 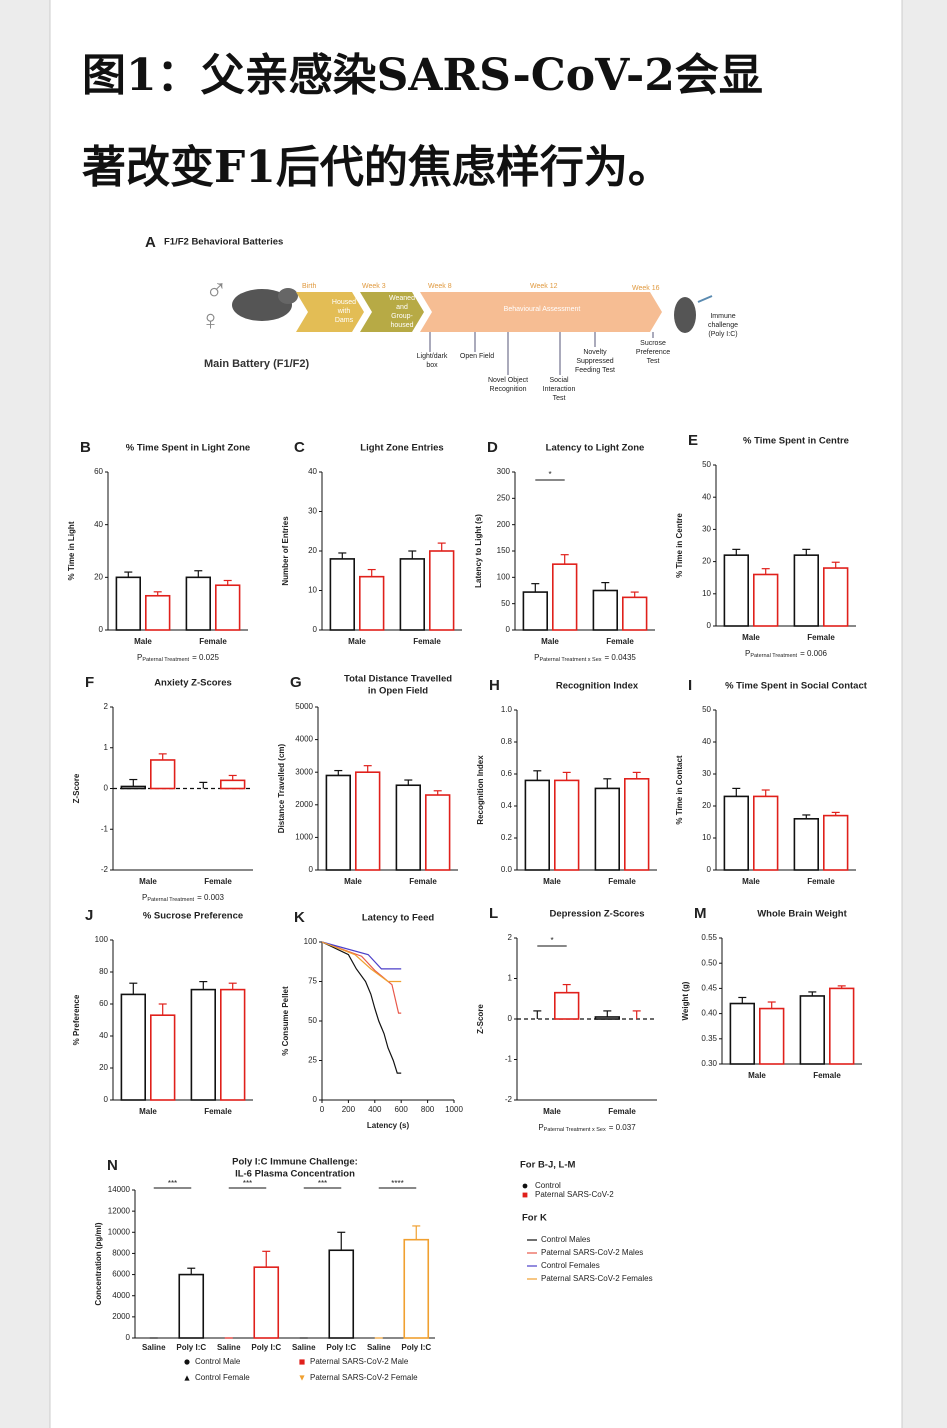 What do you see at coordinates (299, 917) in the screenshot?
I see `panel-letter: K` at bounding box center [299, 917].